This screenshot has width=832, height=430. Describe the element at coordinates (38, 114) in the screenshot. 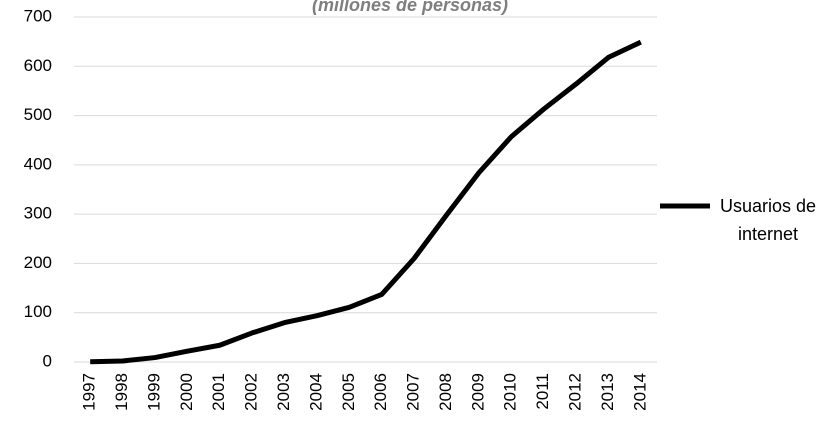

I see `y-tick-label: 500` at that location.